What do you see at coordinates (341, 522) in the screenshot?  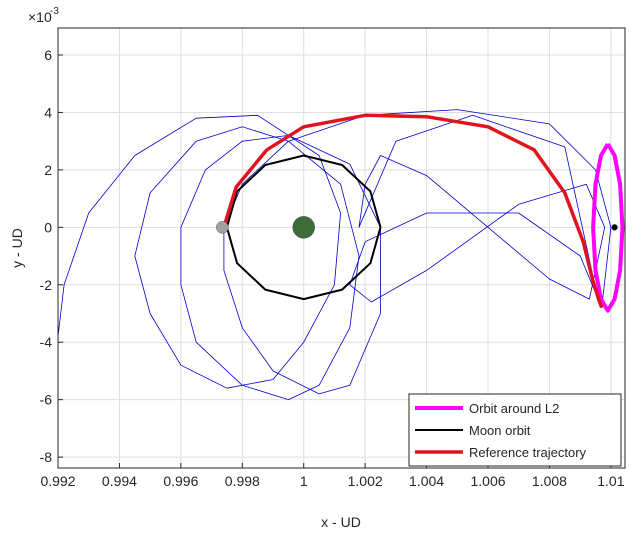 I see `x-axis-label: x - UD` at bounding box center [341, 522].